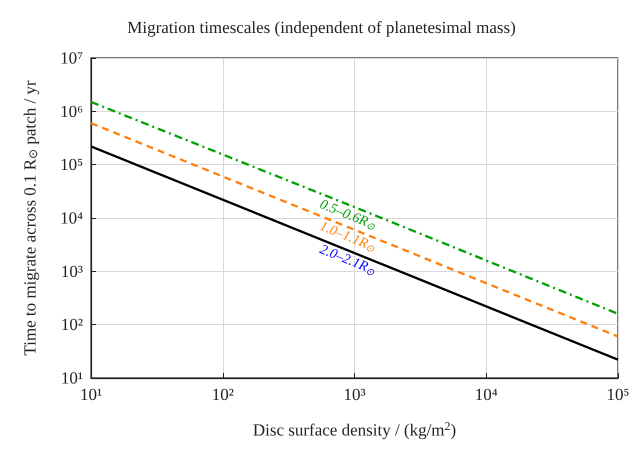 The image size is (643, 460). I want to click on y-tick-label: 10⁶, so click(72, 111).